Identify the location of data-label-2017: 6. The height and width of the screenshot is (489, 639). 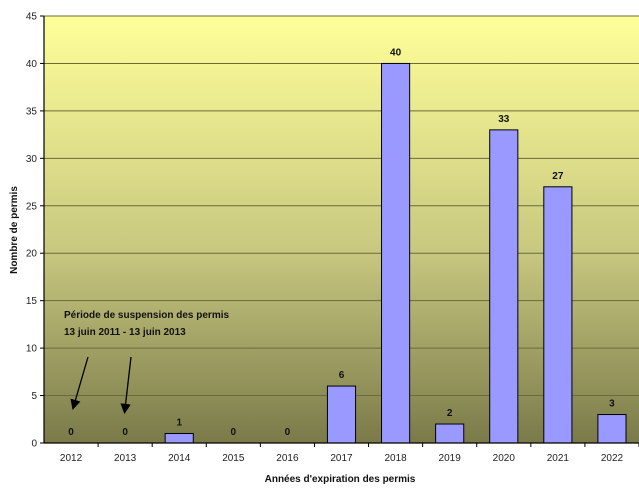
(342, 375).